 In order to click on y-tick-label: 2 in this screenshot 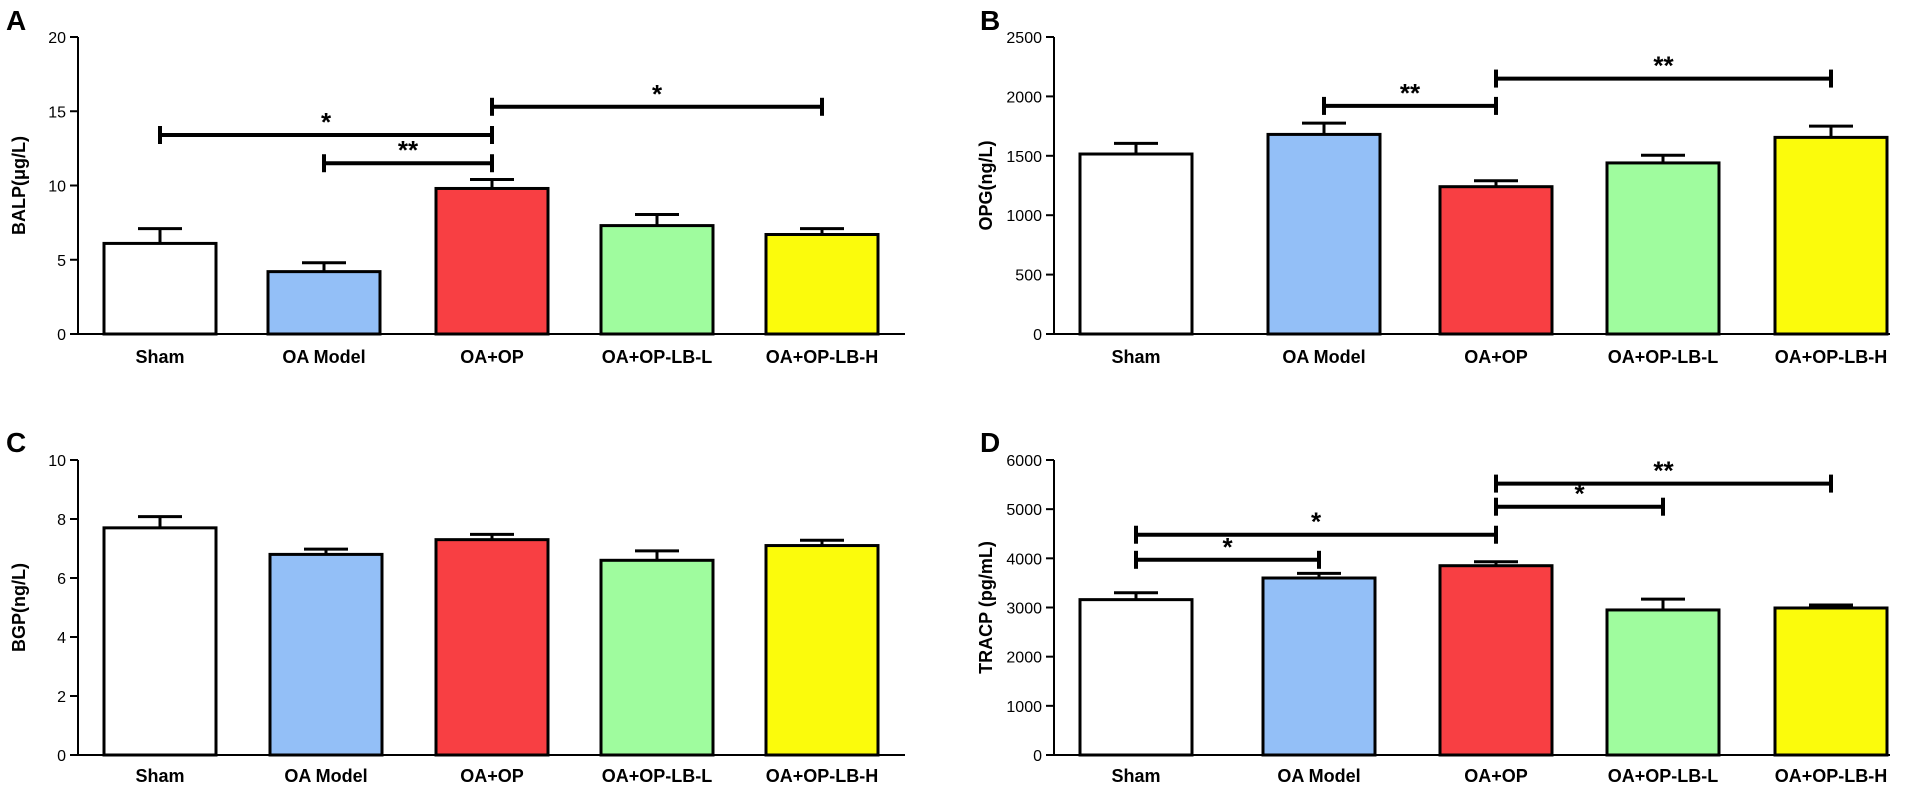, I will do `click(61, 697)`.